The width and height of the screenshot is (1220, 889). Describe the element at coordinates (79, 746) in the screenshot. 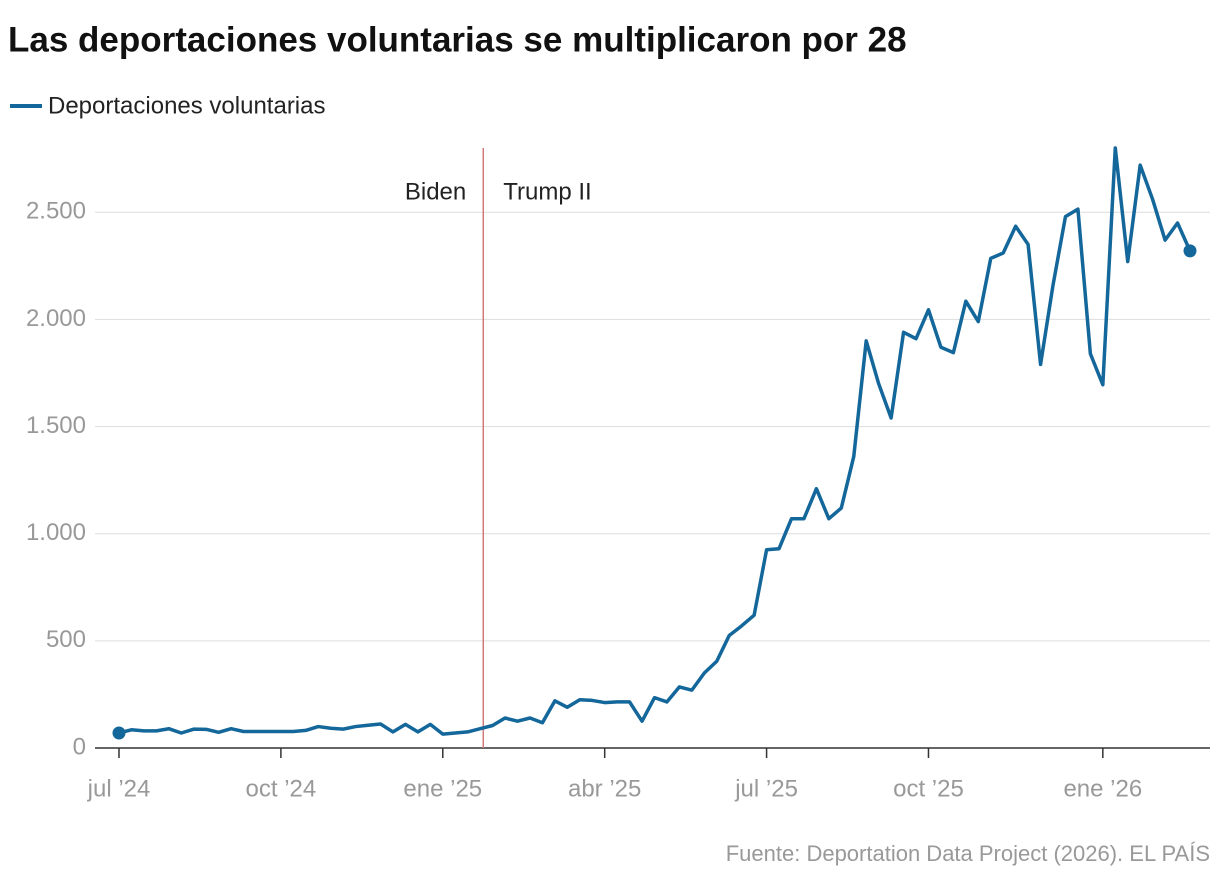

I see `y-tick-label: 0` at that location.